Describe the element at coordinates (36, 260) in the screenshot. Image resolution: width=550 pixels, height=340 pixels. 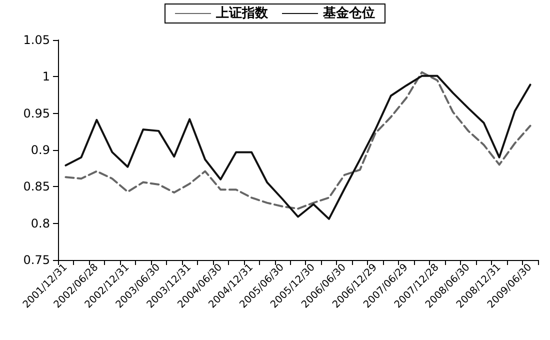
I see `y-tick-label: 0.75` at that location.